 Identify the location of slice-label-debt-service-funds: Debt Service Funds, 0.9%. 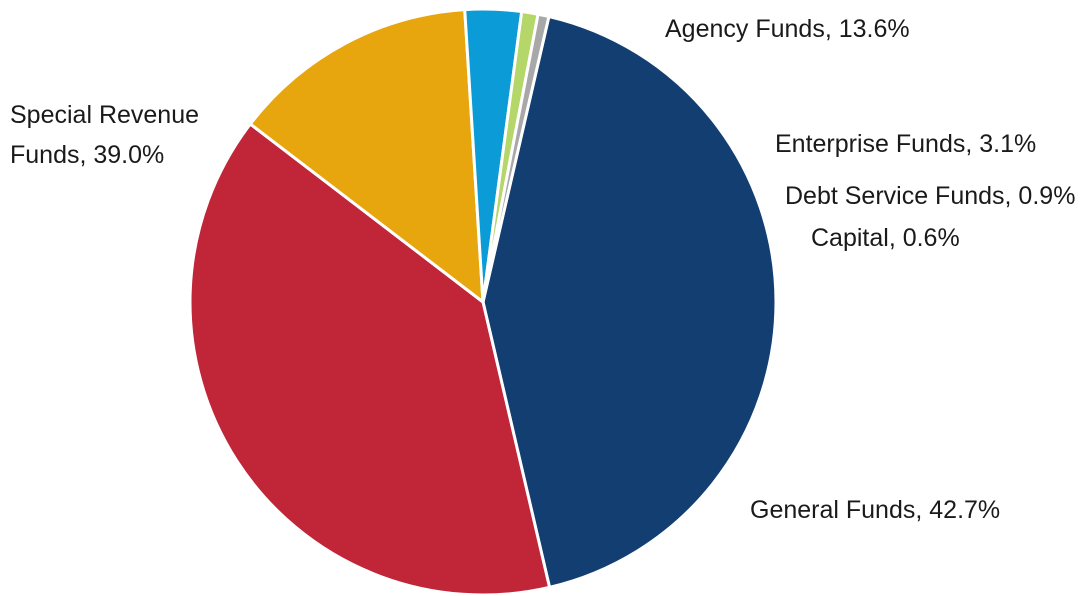
(930, 196).